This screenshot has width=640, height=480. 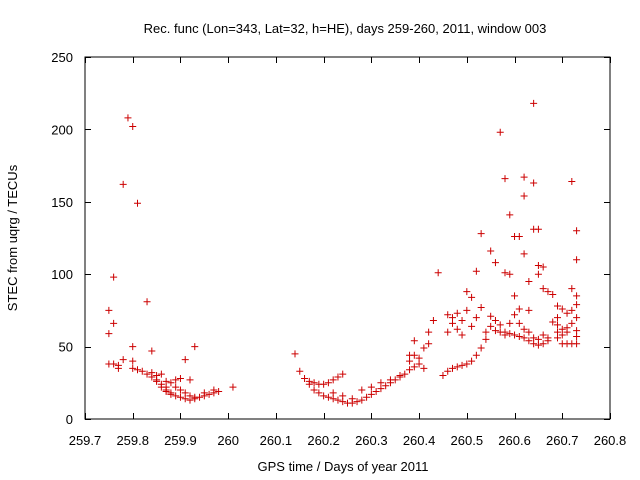 What do you see at coordinates (514, 440) in the screenshot?
I see `x-tick-label: 260.6` at bounding box center [514, 440].